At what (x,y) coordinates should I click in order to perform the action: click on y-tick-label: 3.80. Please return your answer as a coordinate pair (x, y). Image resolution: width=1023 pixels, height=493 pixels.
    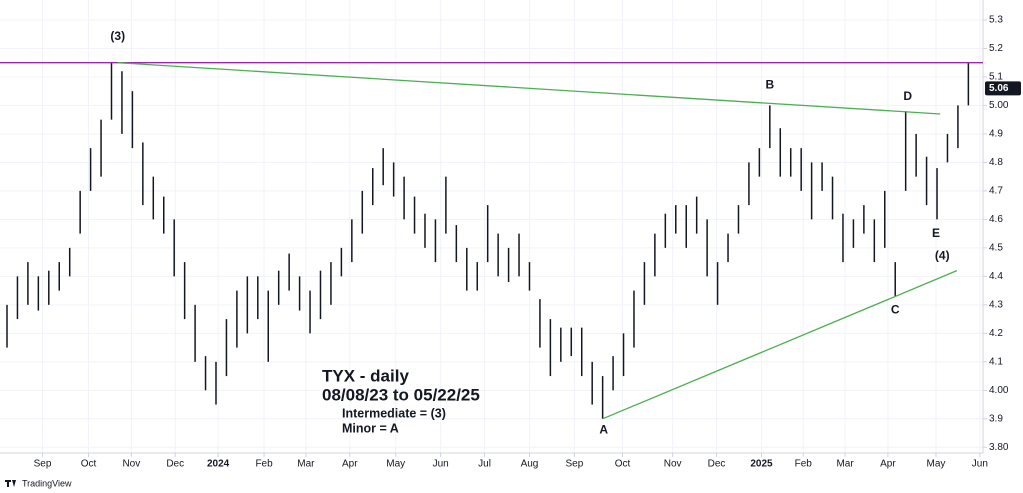
    Looking at the image, I should click on (999, 447).